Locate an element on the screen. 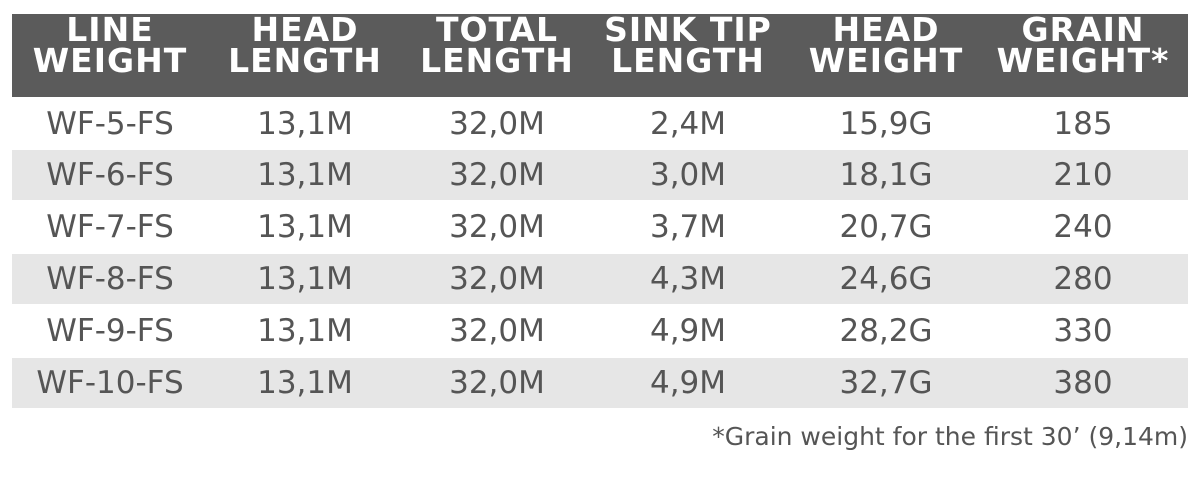 Image resolution: width=1200 pixels, height=481 pixels. header-cell: GRAIN WEIGHT* is located at coordinates (1083, 45).